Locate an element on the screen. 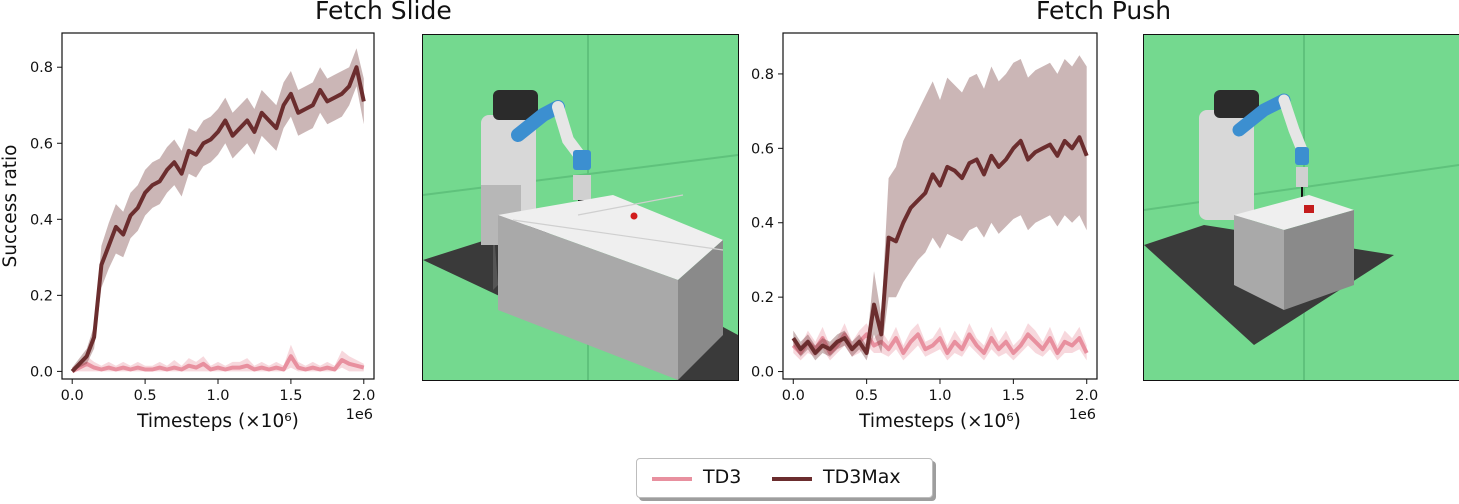 The height and width of the screenshot is (504, 1459). chart-title-fetch-slide: Fetch Slide is located at coordinates (383, 12).